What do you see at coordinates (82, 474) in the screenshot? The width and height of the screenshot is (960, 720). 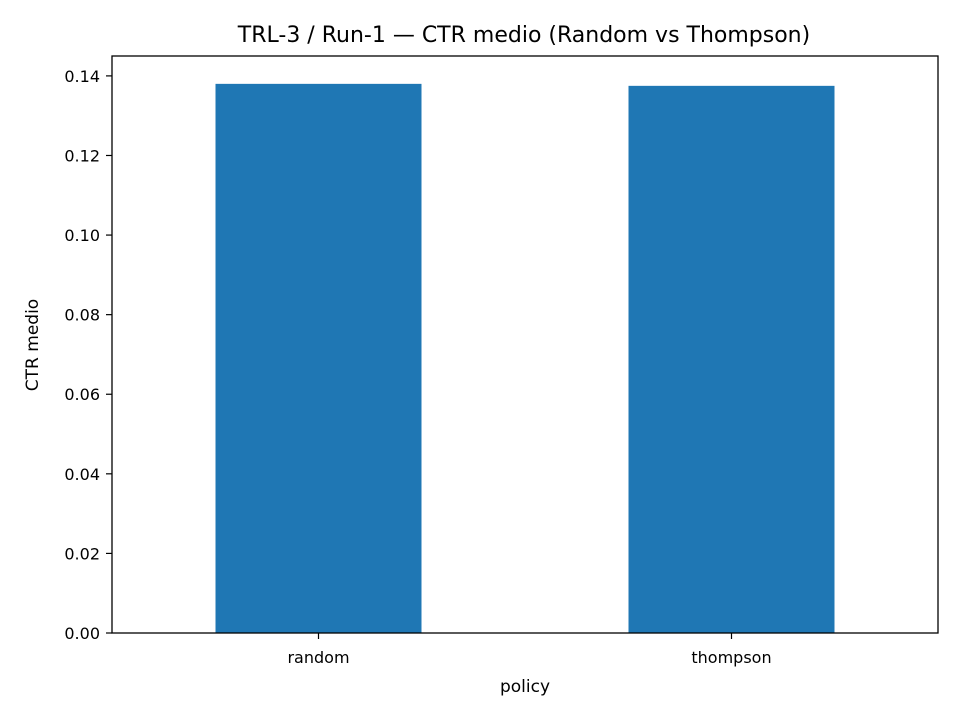 I see `y-tick-label: 0.04` at bounding box center [82, 474].